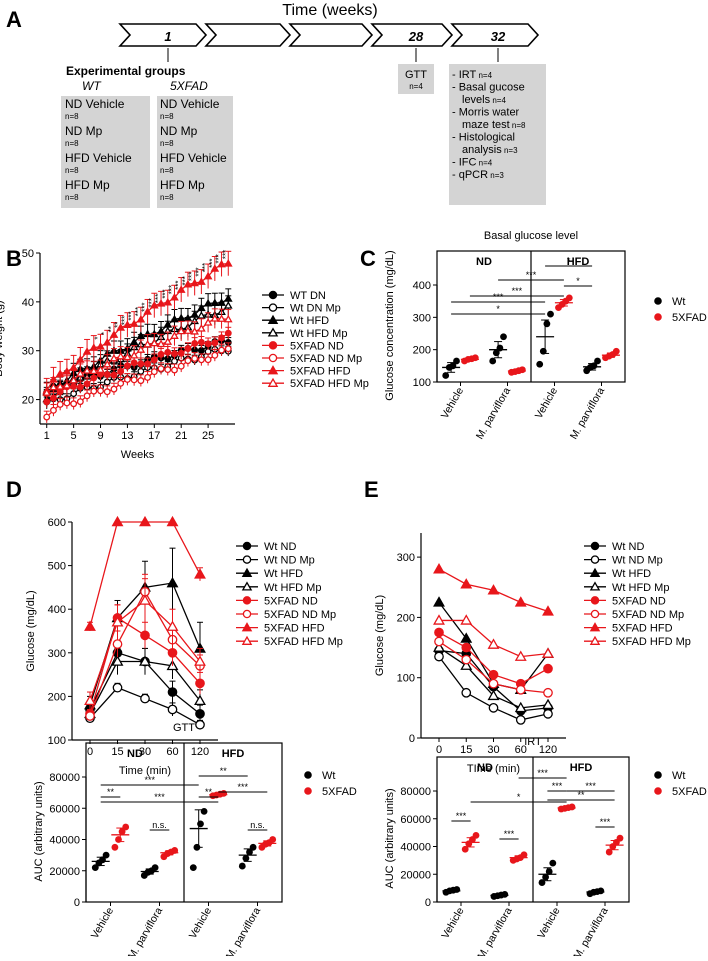 The height and width of the screenshot is (961, 708). I want to click on y-tick-label: 300, so click(406, 558).